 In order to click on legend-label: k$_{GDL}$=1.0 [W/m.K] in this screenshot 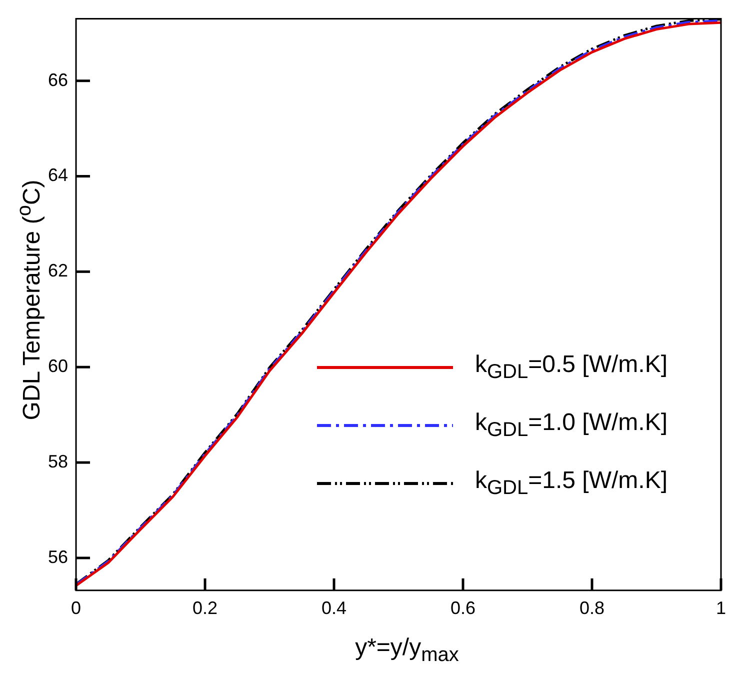, I will do `click(571, 425)`.